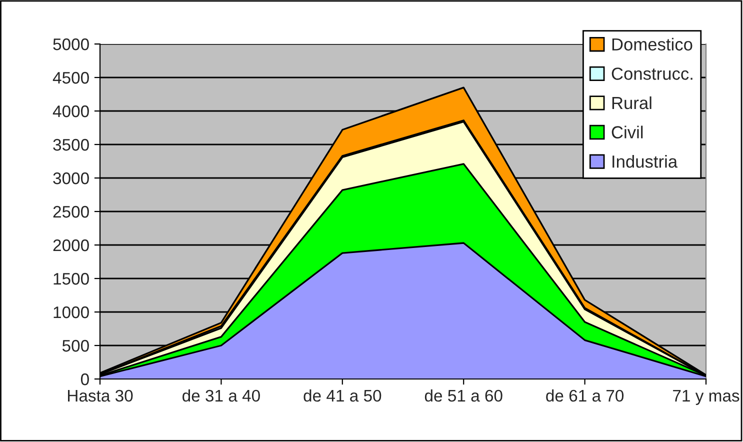 This screenshot has height=442, width=743. What do you see at coordinates (84, 379) in the screenshot?
I see `y-tick-label: 0` at bounding box center [84, 379].